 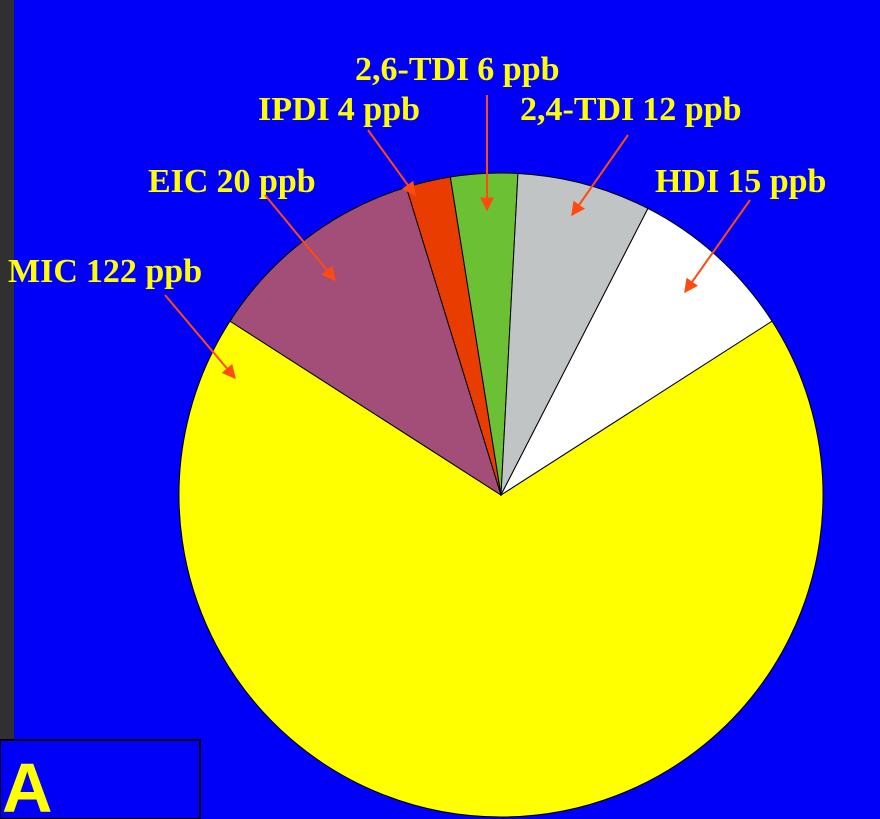 What do you see at coordinates (577, 109) in the screenshot?
I see `category-name: 2,4-TDI` at bounding box center [577, 109].